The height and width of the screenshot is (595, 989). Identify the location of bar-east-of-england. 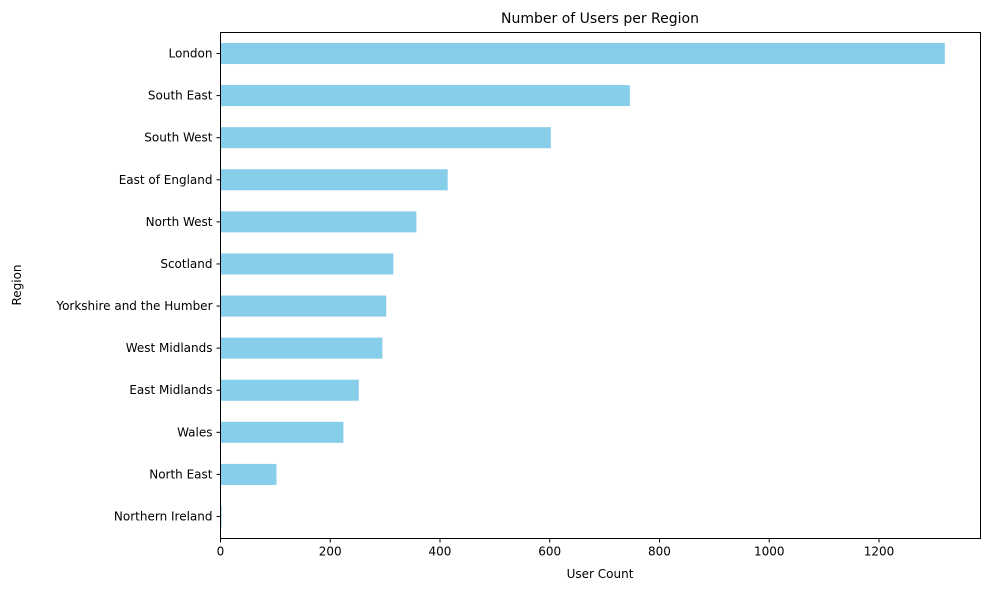
(334, 180).